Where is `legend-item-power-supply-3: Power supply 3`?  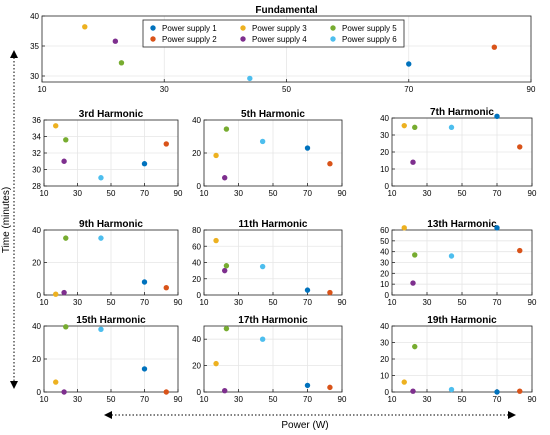
legend-item-power-supply-3: Power supply 3 is located at coordinates (273, 28).